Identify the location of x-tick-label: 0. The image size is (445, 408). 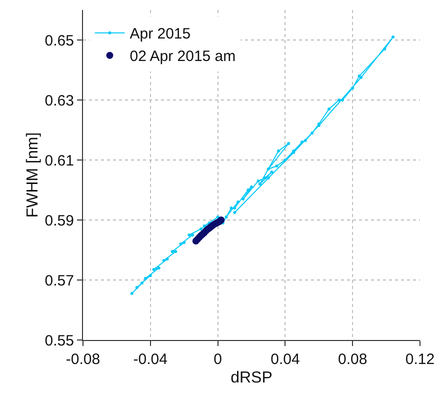
(218, 359).